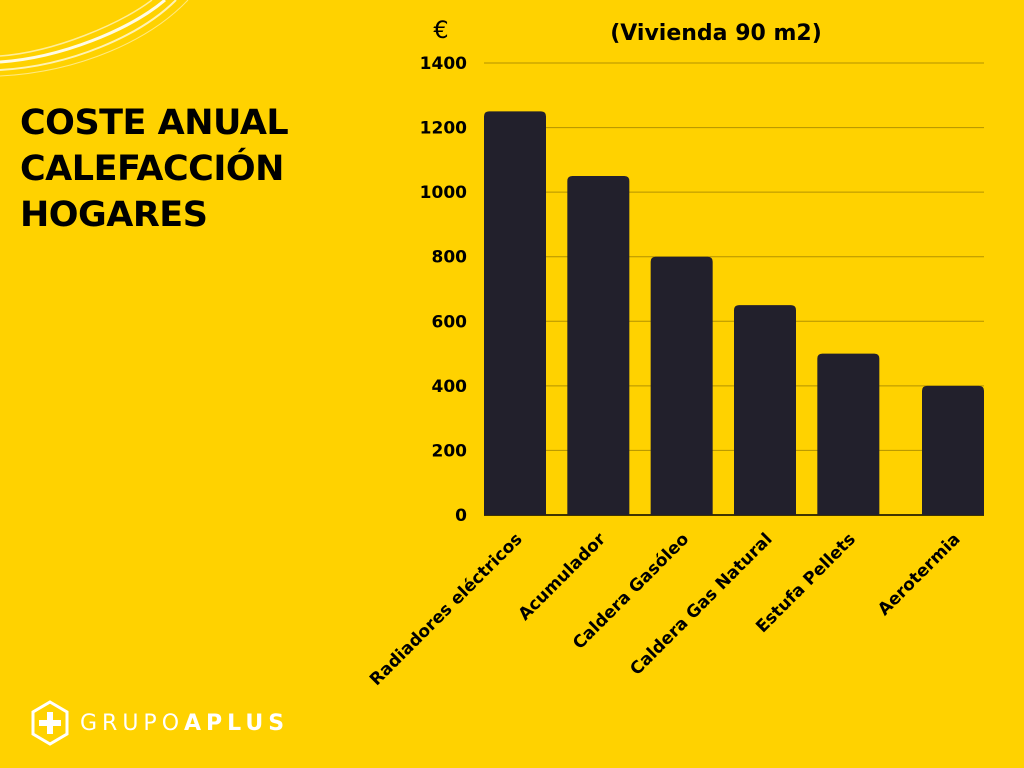 The height and width of the screenshot is (768, 1024). What do you see at coordinates (461, 516) in the screenshot?
I see `y-tick-label: 0` at bounding box center [461, 516].